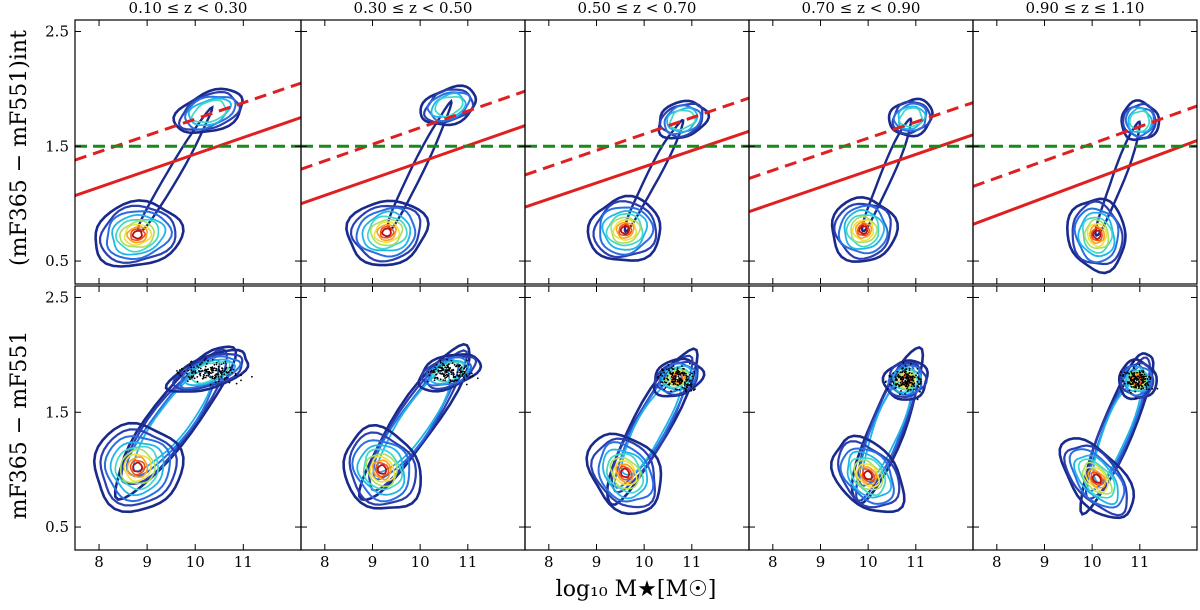 The image size is (1200, 610). What do you see at coordinates (637, 428) in the screenshot?
I see `panel-r2-c3: 8 9 10 11` at bounding box center [637, 428].